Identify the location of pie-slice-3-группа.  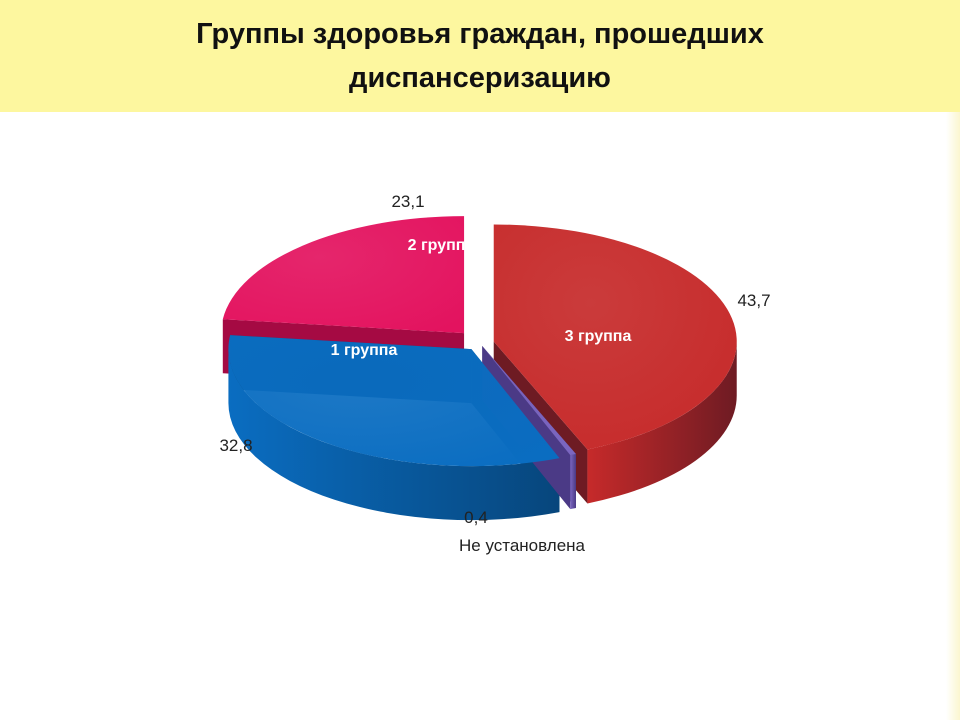
(615, 337).